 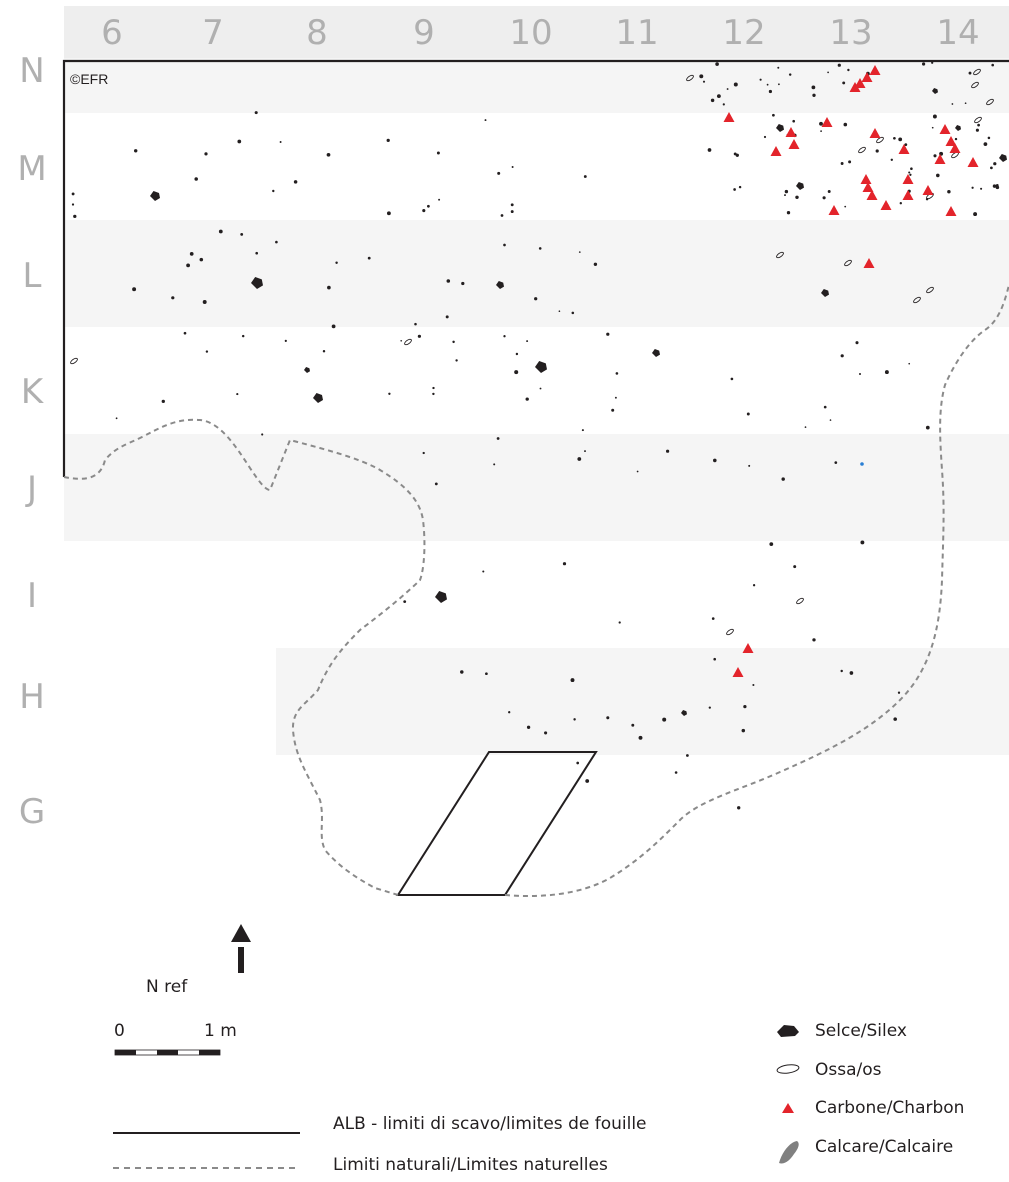 I want to click on excavation-limit-trench, so click(x=497, y=823).